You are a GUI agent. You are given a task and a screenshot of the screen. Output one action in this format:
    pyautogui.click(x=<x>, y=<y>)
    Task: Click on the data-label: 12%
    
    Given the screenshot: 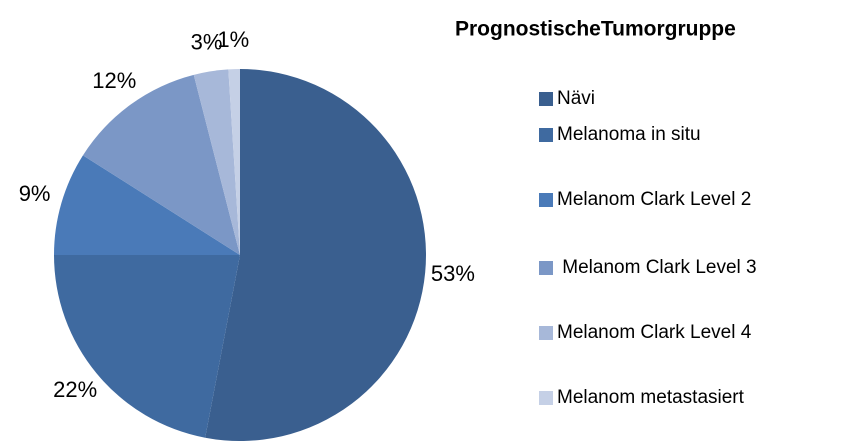 What is the action you would take?
    pyautogui.click(x=114, y=80)
    